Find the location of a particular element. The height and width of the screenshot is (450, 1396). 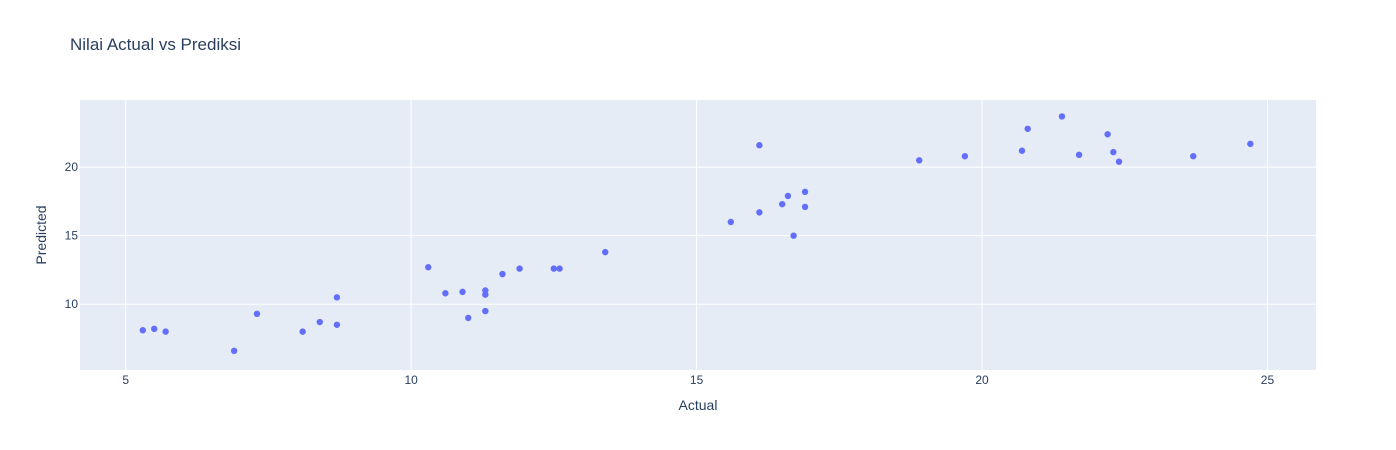

x-tick-label: 20 is located at coordinates (982, 380).